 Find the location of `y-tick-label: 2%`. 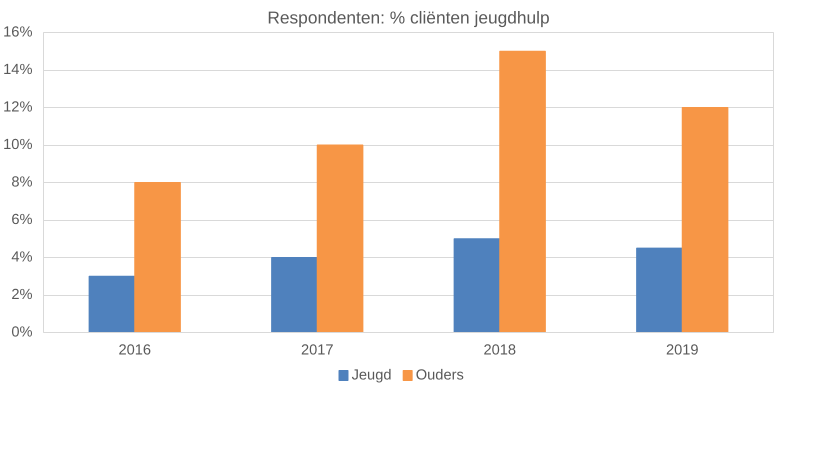

y-tick-label: 2% is located at coordinates (22, 295).